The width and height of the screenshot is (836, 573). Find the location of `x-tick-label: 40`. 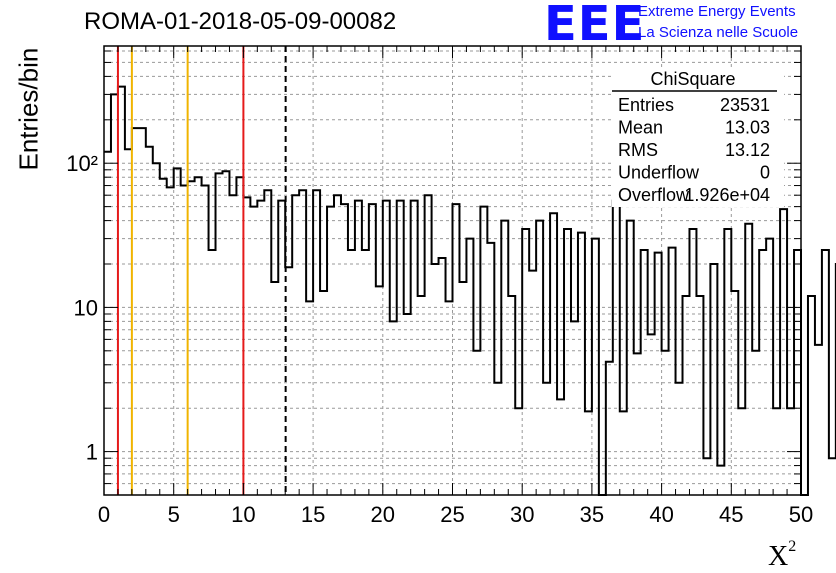

x-tick-label: 40 is located at coordinates (661, 514).